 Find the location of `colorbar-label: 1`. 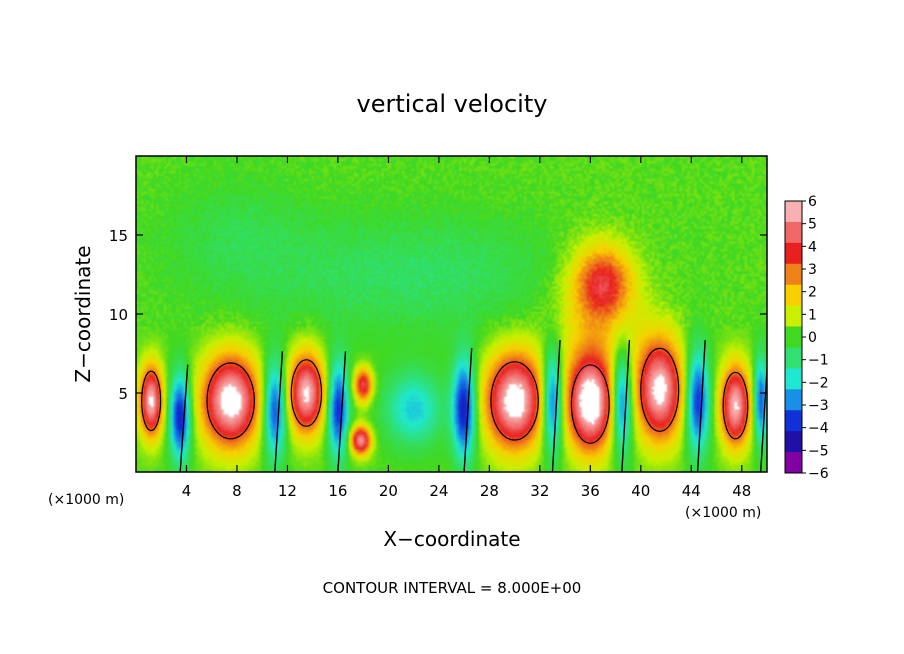

colorbar-label: 1 is located at coordinates (812, 315).